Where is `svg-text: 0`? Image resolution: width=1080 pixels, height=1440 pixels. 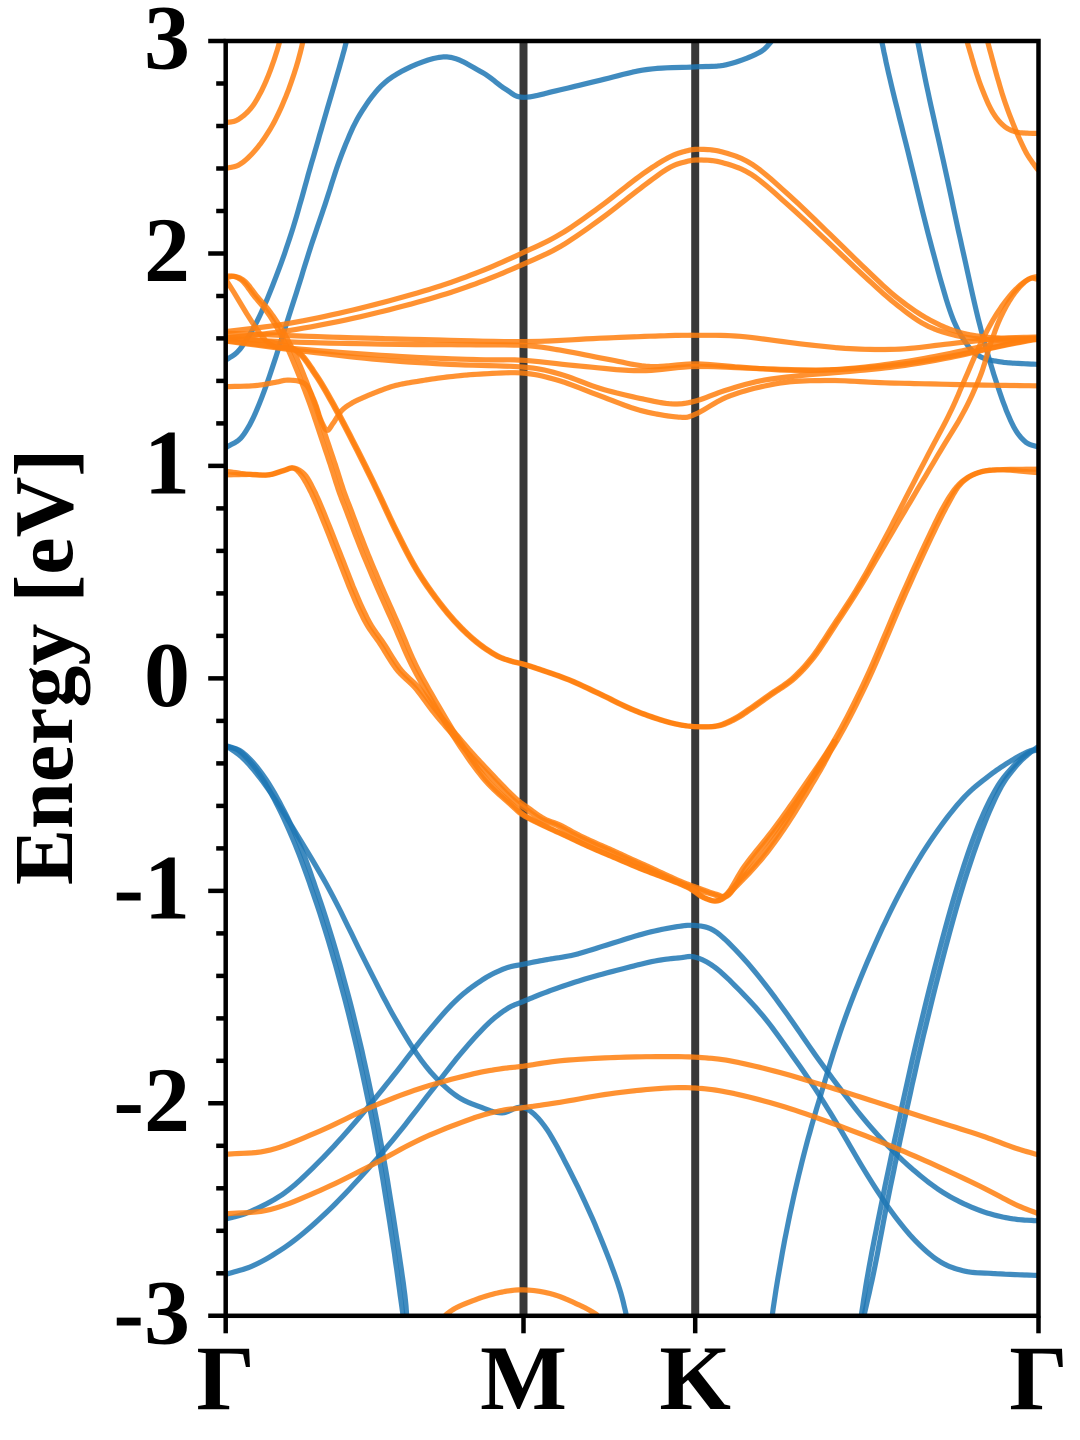
svg-text: 0 is located at coordinates (167, 675).